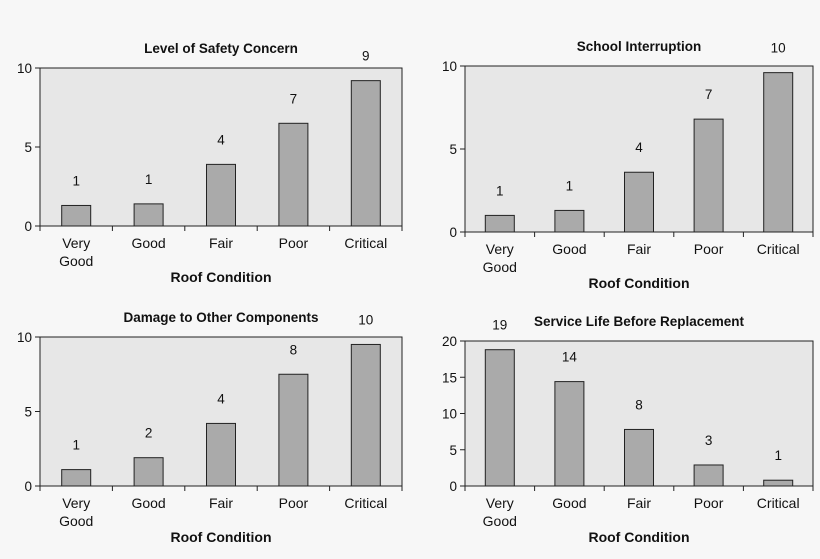 The width and height of the screenshot is (820, 559). What do you see at coordinates (366, 56) in the screenshot?
I see `data-label: 9` at bounding box center [366, 56].